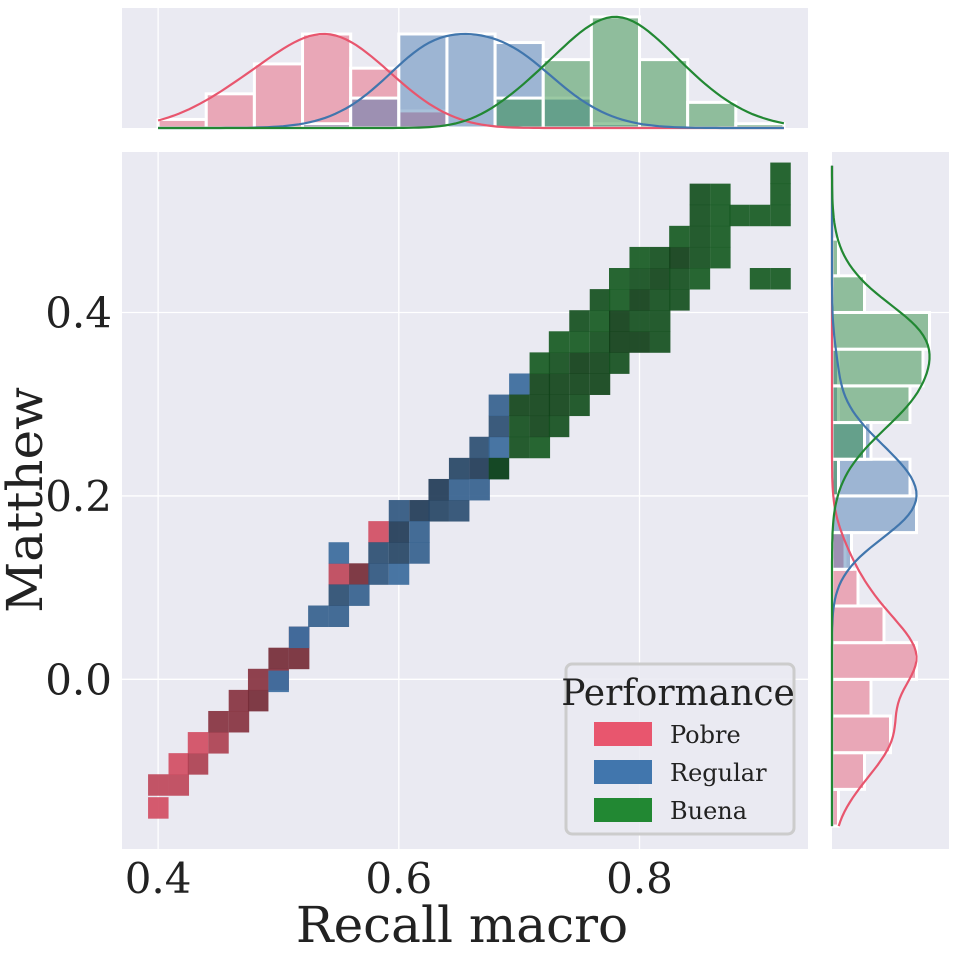  I want to click on marginal-y-panel, so click(889, 500).